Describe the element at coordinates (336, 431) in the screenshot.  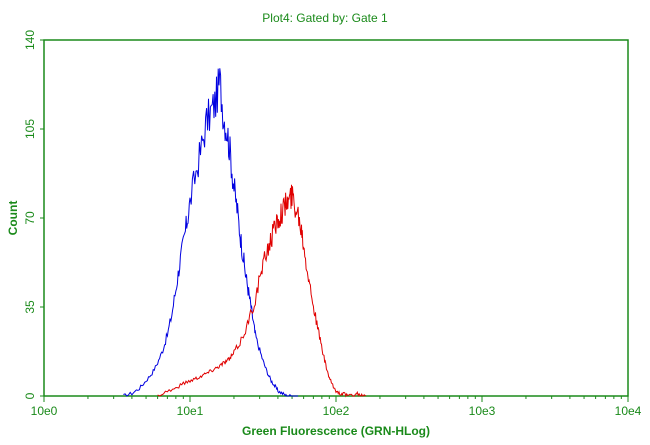
I see `x-axis-label: Green Fluorescence (GRN-HLog)` at that location.